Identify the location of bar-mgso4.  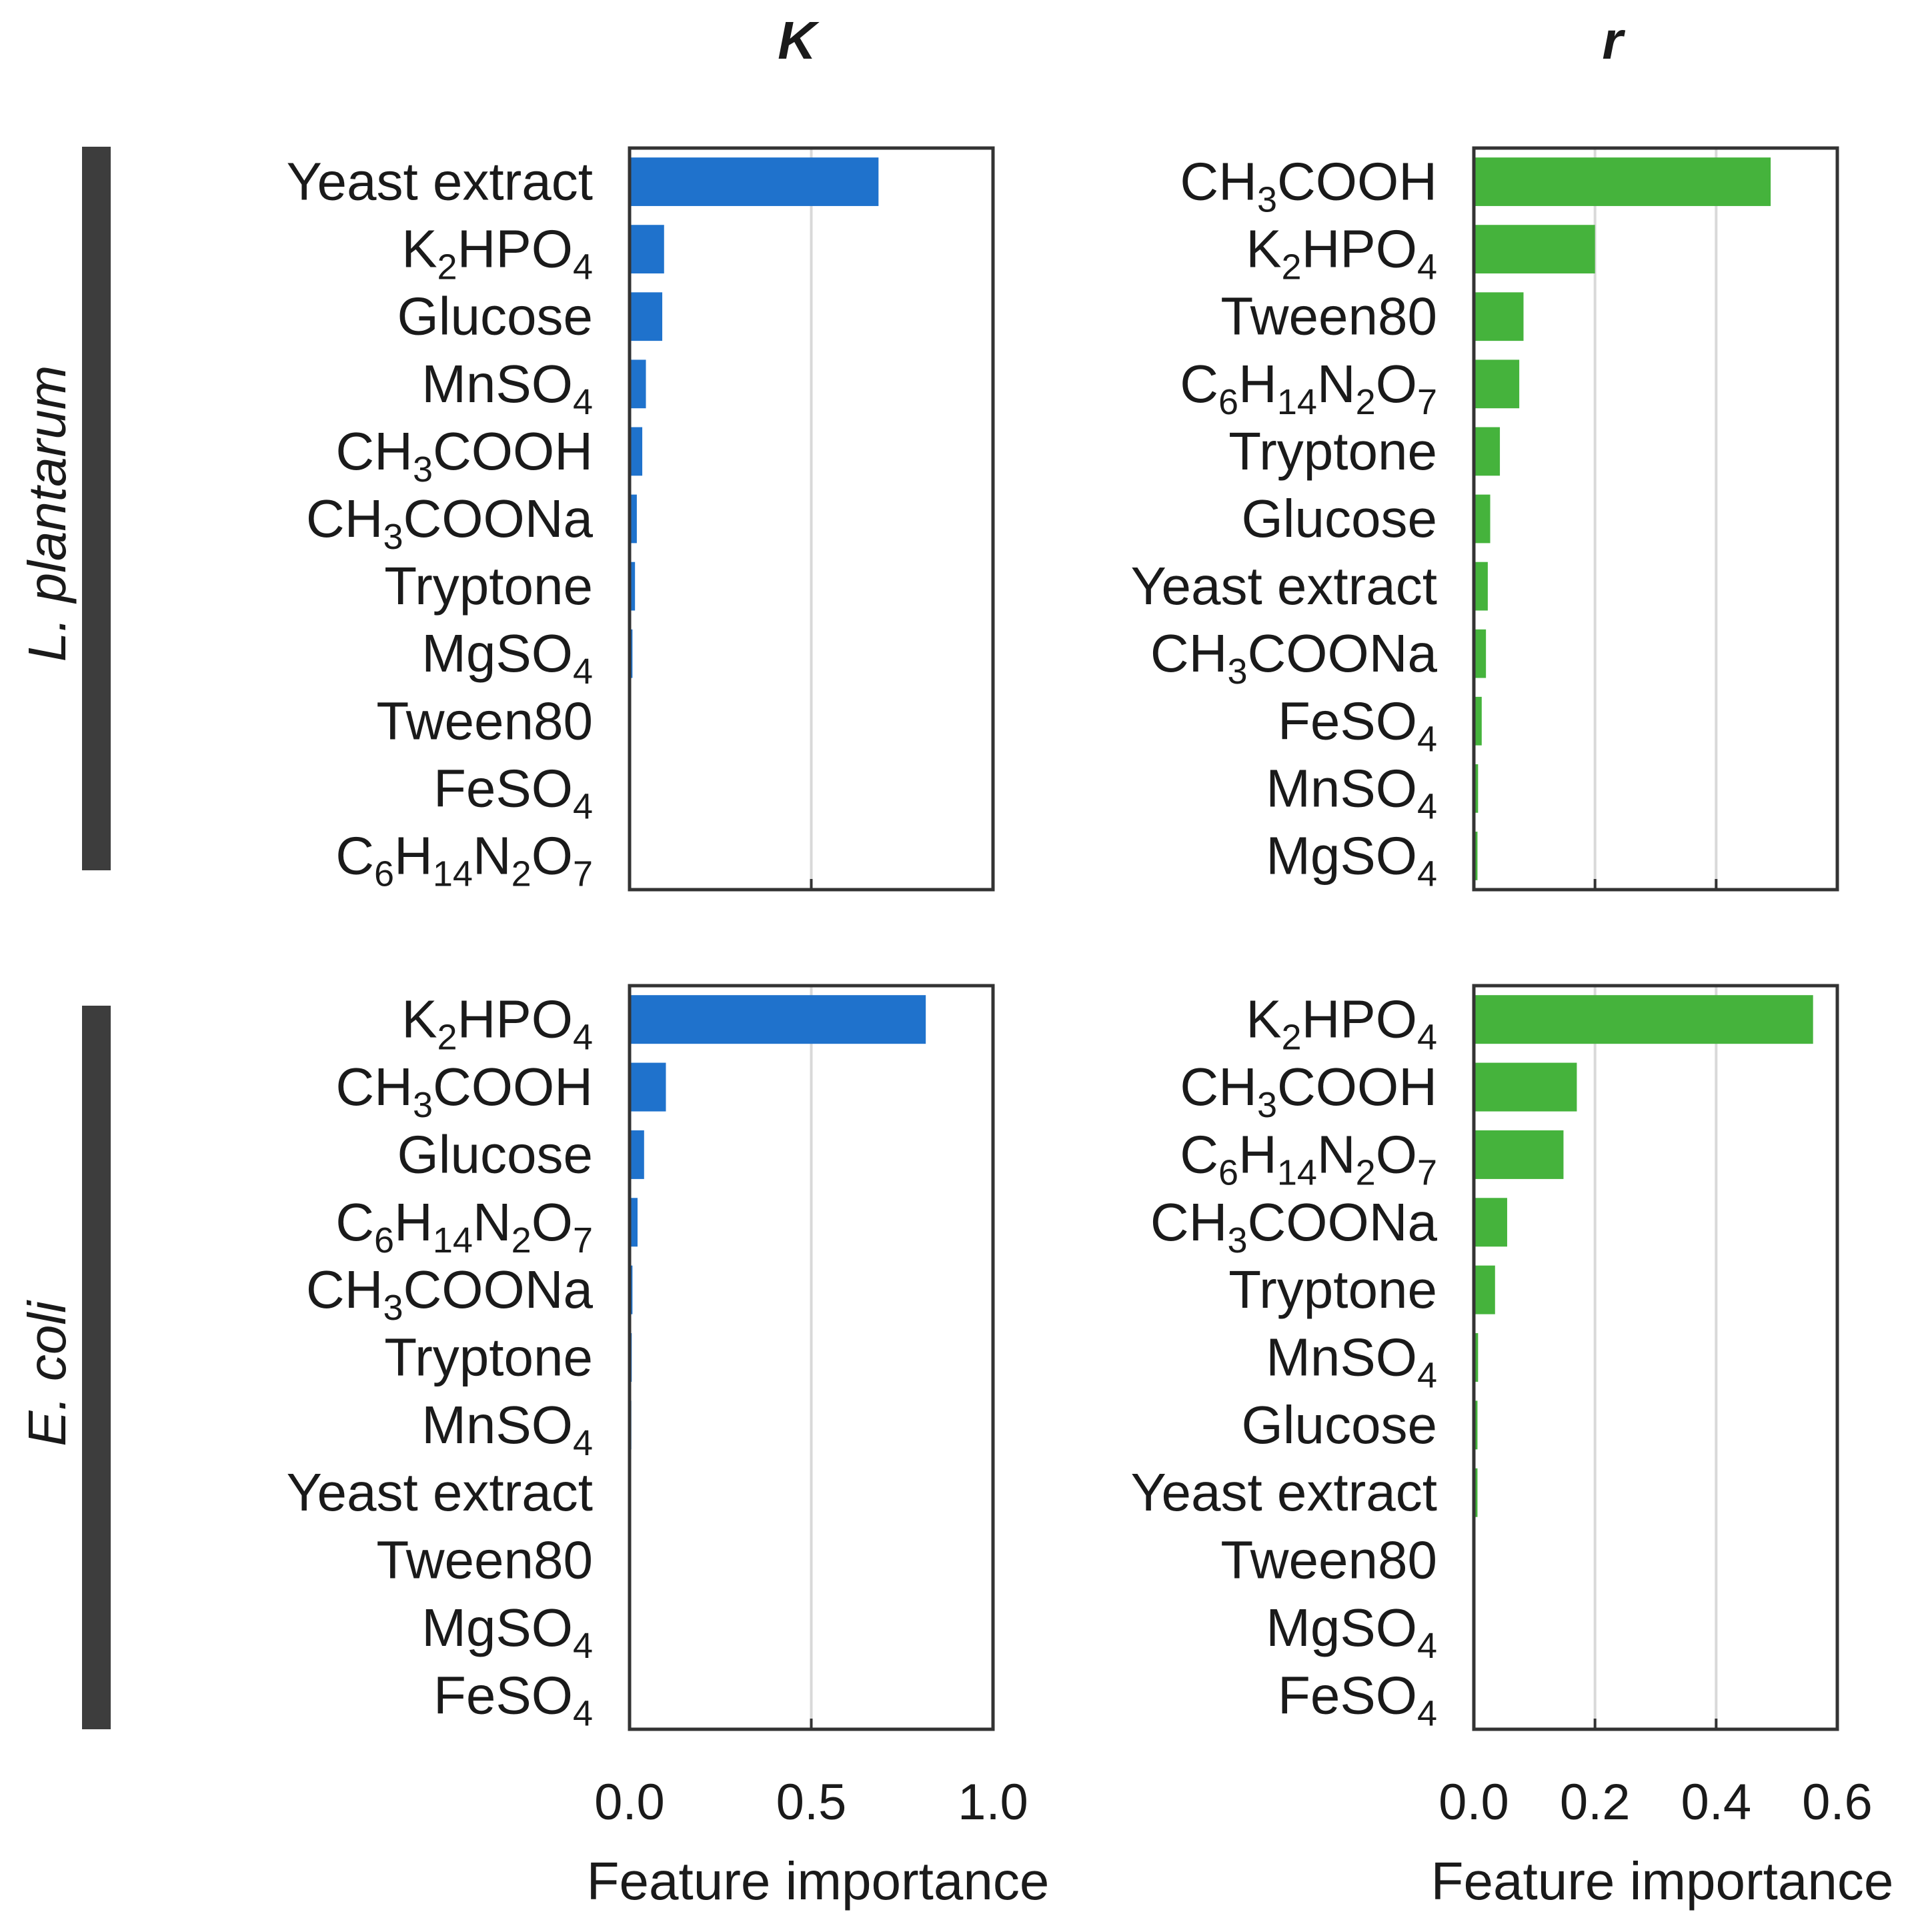
(1476, 856).